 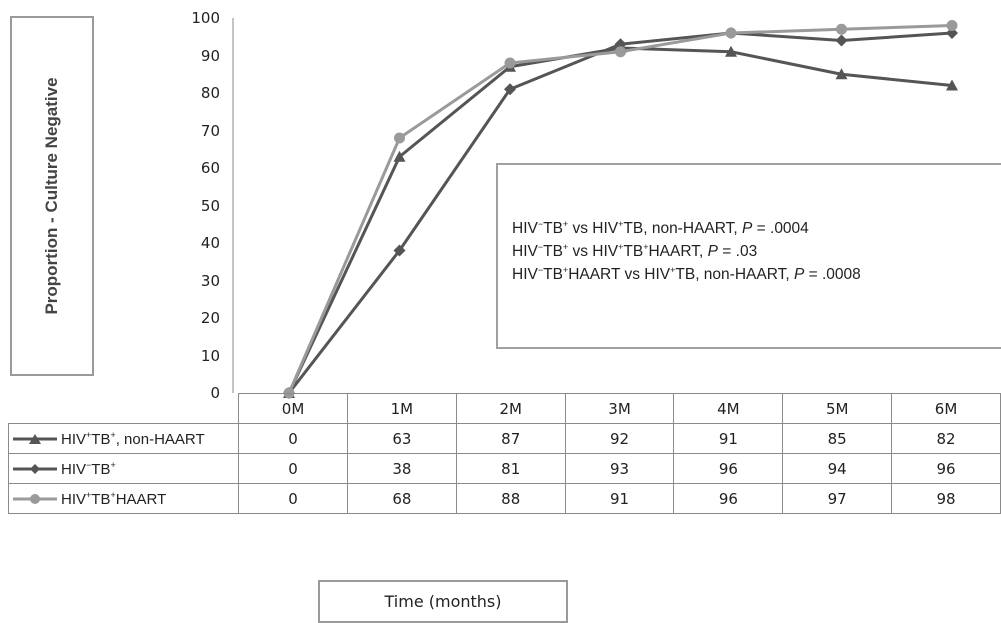 What do you see at coordinates (210, 280) in the screenshot?
I see `y-tick-label: 30` at bounding box center [210, 280].